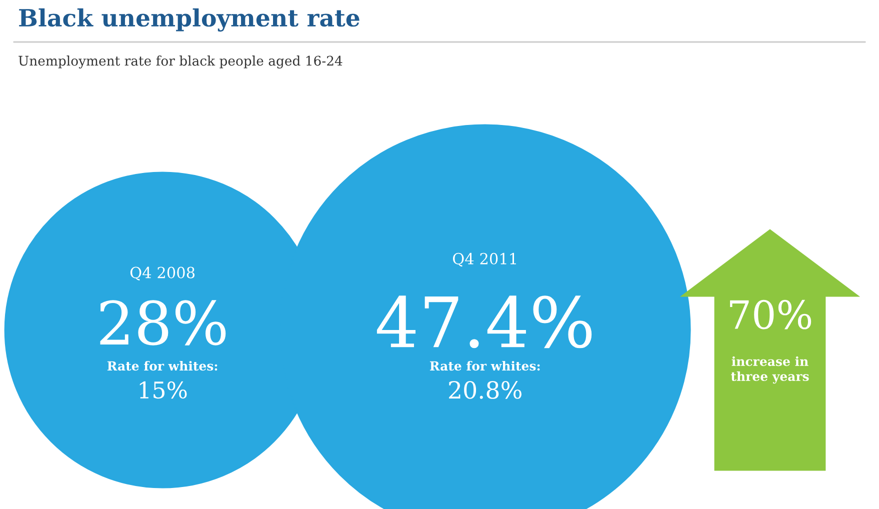  I want to click on category-label: Q4 2008, so click(162, 273).